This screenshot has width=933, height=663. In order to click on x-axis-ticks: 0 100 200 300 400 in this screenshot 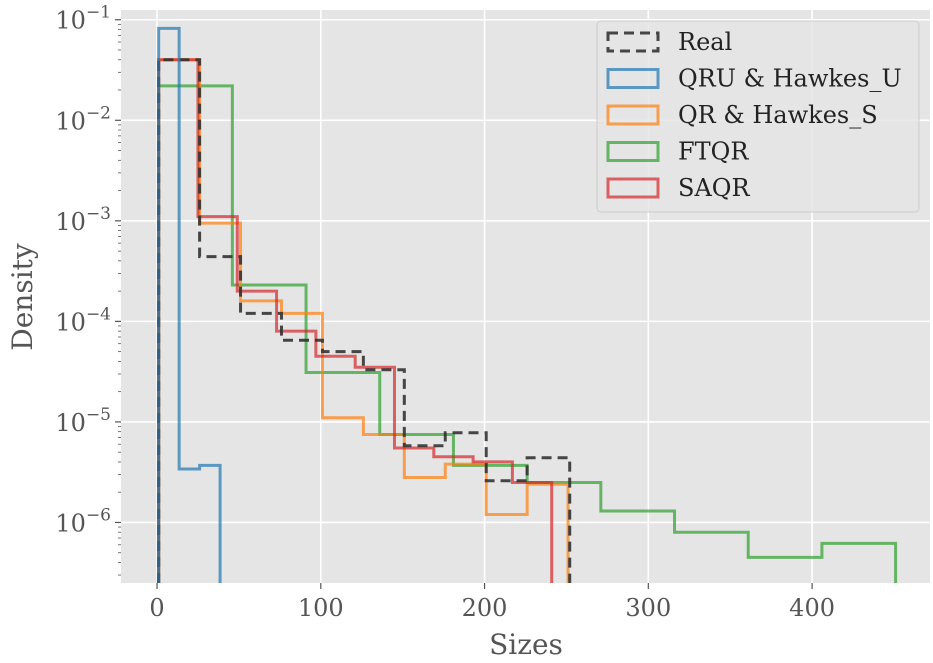, I will do `click(492, 602)`.